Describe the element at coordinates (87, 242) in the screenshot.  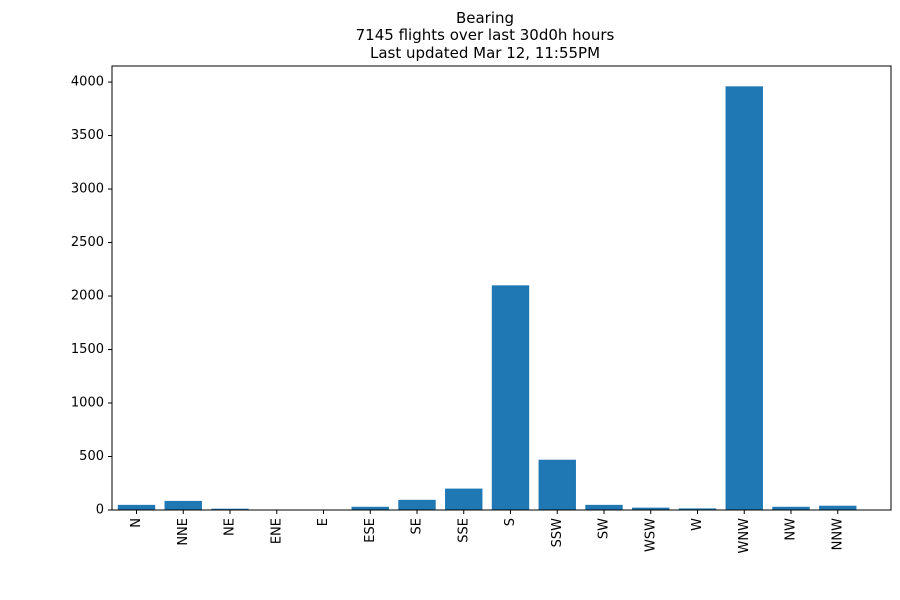
I see `y-tick-label: 2500` at that location.